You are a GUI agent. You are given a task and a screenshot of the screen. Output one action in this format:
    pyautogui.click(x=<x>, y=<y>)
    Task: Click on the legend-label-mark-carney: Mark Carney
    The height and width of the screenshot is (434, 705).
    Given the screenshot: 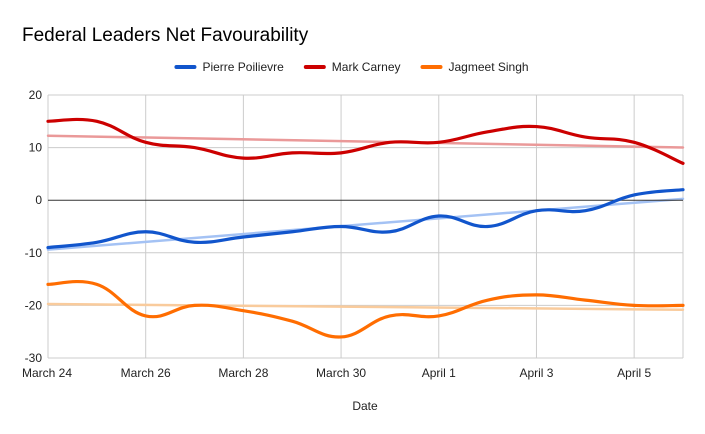 What is the action you would take?
    pyautogui.click(x=366, y=67)
    